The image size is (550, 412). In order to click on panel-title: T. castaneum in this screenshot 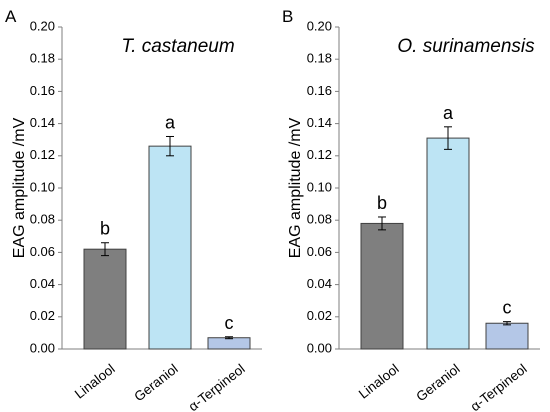, I will do `click(177, 46)`.